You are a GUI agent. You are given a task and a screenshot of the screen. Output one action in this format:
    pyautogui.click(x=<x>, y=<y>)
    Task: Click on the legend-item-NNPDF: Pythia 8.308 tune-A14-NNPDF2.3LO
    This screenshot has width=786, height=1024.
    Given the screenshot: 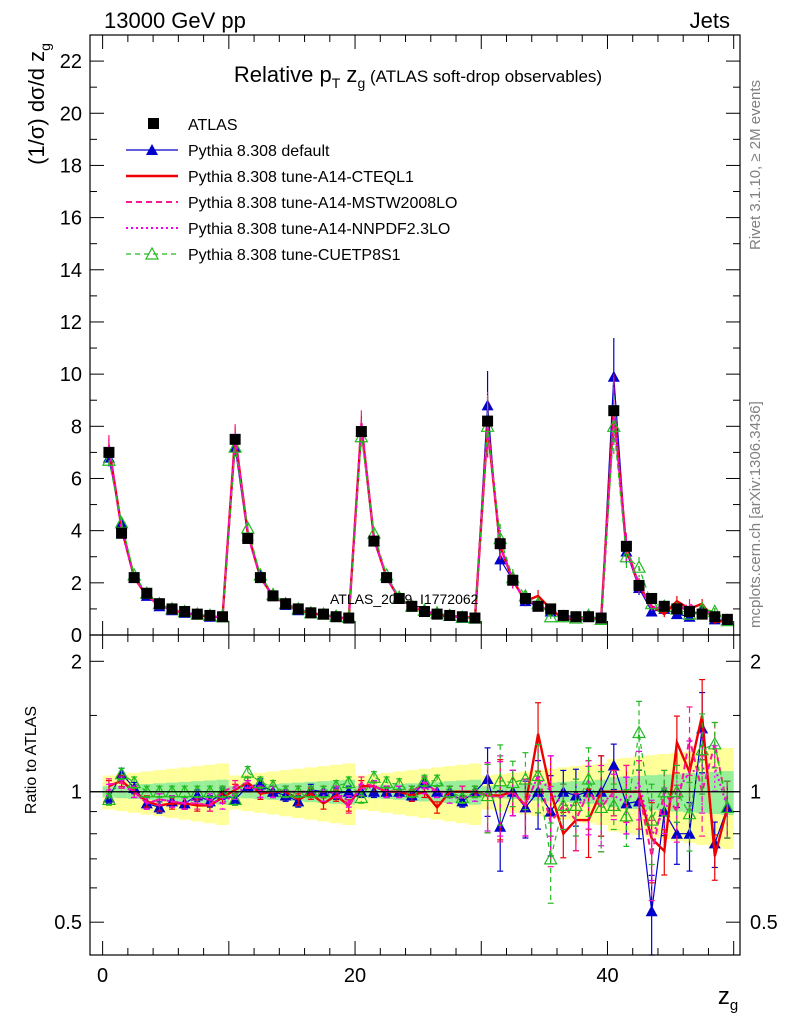 What is the action you would take?
    pyautogui.click(x=288, y=229)
    